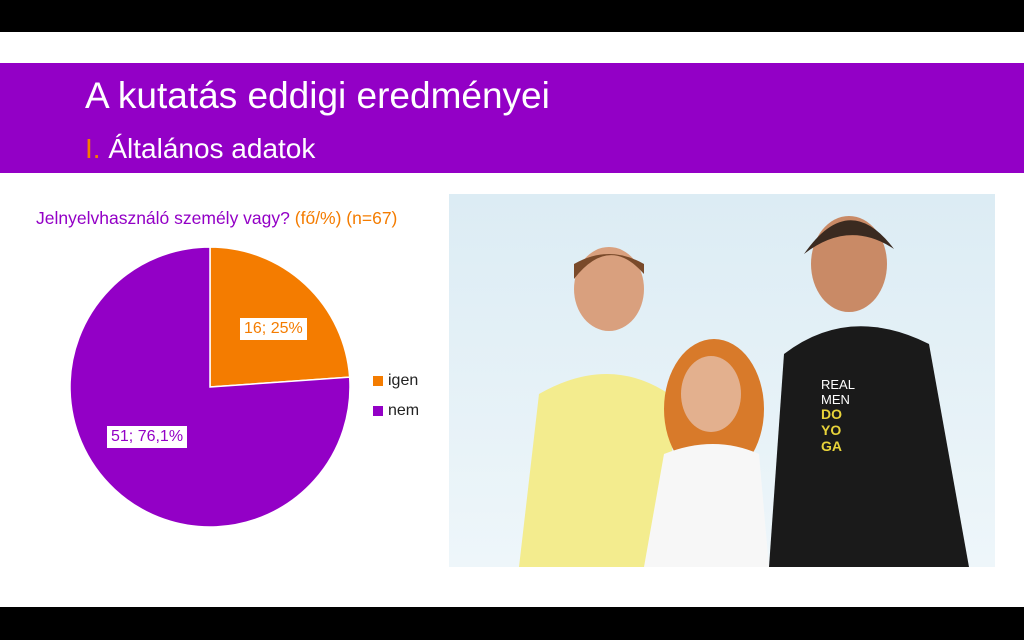 This screenshot has width=1024, height=640. Describe the element at coordinates (838, 384) in the screenshot. I see `svg-text: REAL` at that location.